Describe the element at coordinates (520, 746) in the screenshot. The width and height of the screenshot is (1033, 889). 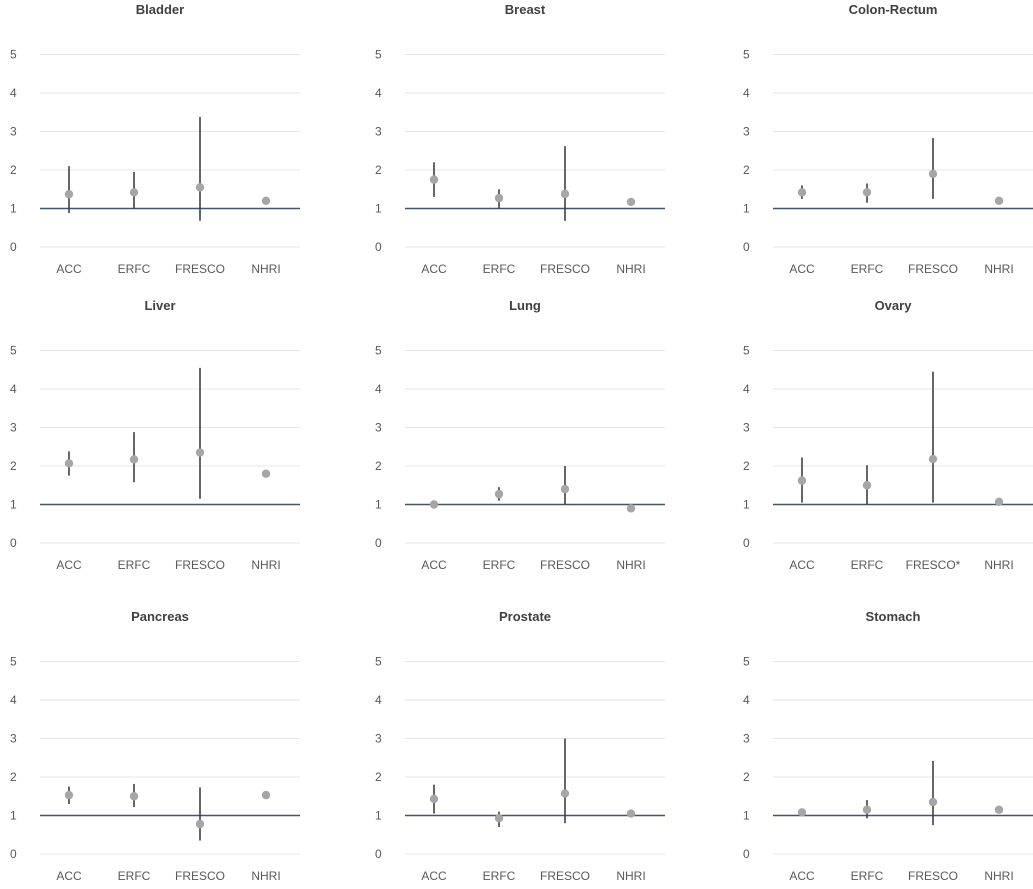
I see `chart-panel-prostate: Prostate 0 1 2 3 4 5 ACC ERFC FRESCO NHRI` at that location.